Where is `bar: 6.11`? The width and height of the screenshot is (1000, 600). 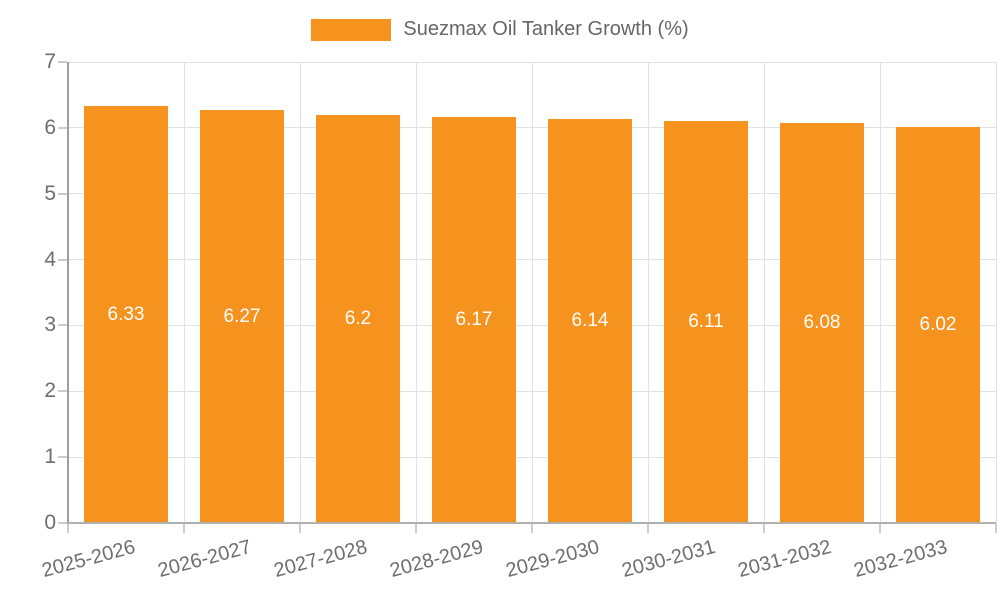 bar: 6.11 is located at coordinates (706, 321).